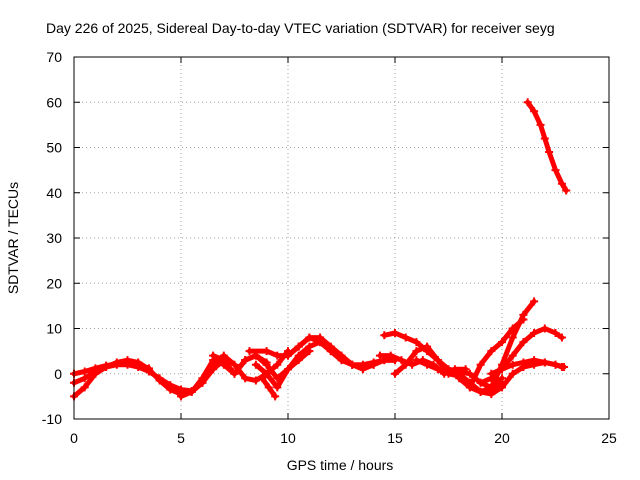 This screenshot has height=480, width=640. Describe the element at coordinates (181, 438) in the screenshot. I see `x-tick-label: 5` at that location.